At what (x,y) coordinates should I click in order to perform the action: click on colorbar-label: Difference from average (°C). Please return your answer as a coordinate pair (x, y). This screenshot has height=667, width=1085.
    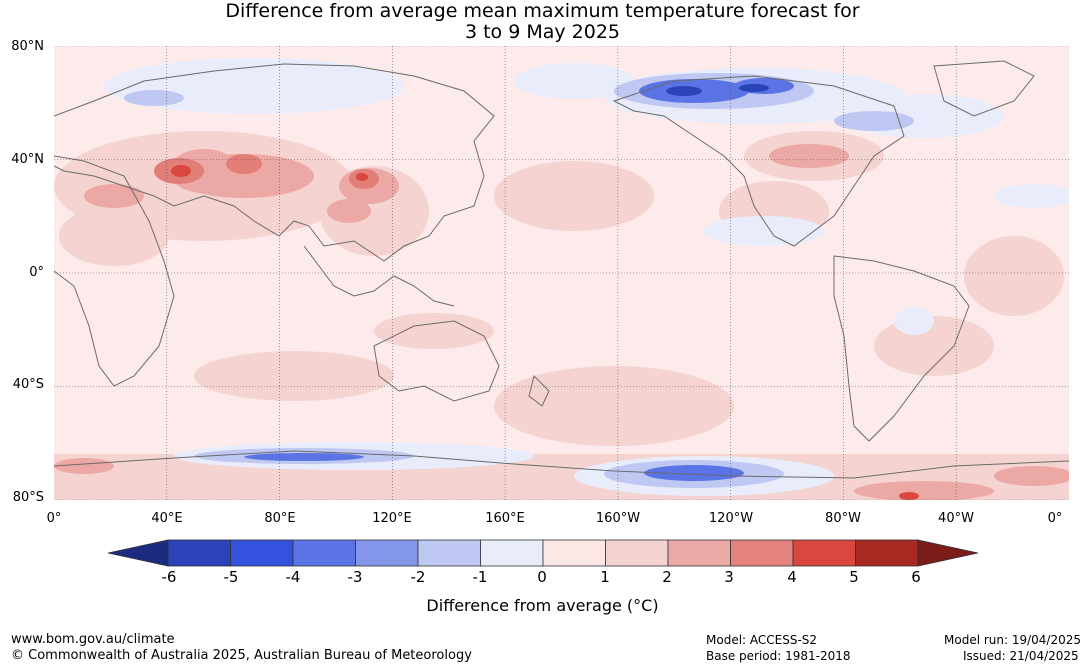
    Looking at the image, I should click on (542, 605).